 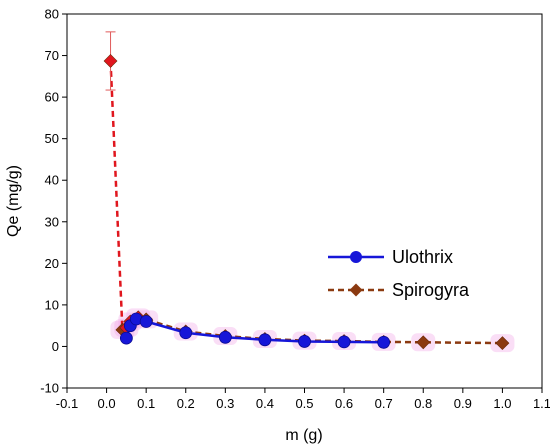 I want to click on y-tick-label: -10, so click(x=49, y=388).